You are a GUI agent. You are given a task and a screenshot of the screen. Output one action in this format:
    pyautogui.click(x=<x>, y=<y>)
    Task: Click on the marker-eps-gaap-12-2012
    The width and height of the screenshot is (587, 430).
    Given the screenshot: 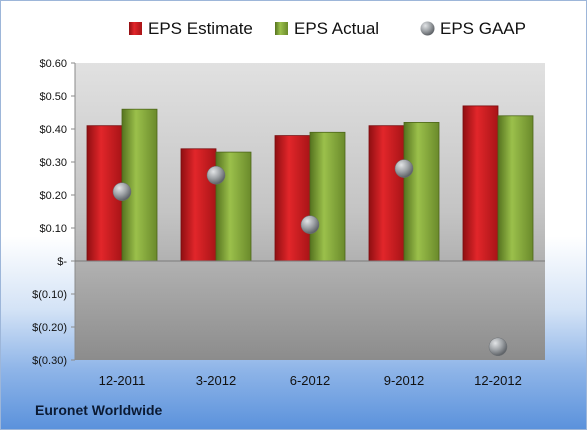 What is the action you would take?
    pyautogui.click(x=498, y=347)
    